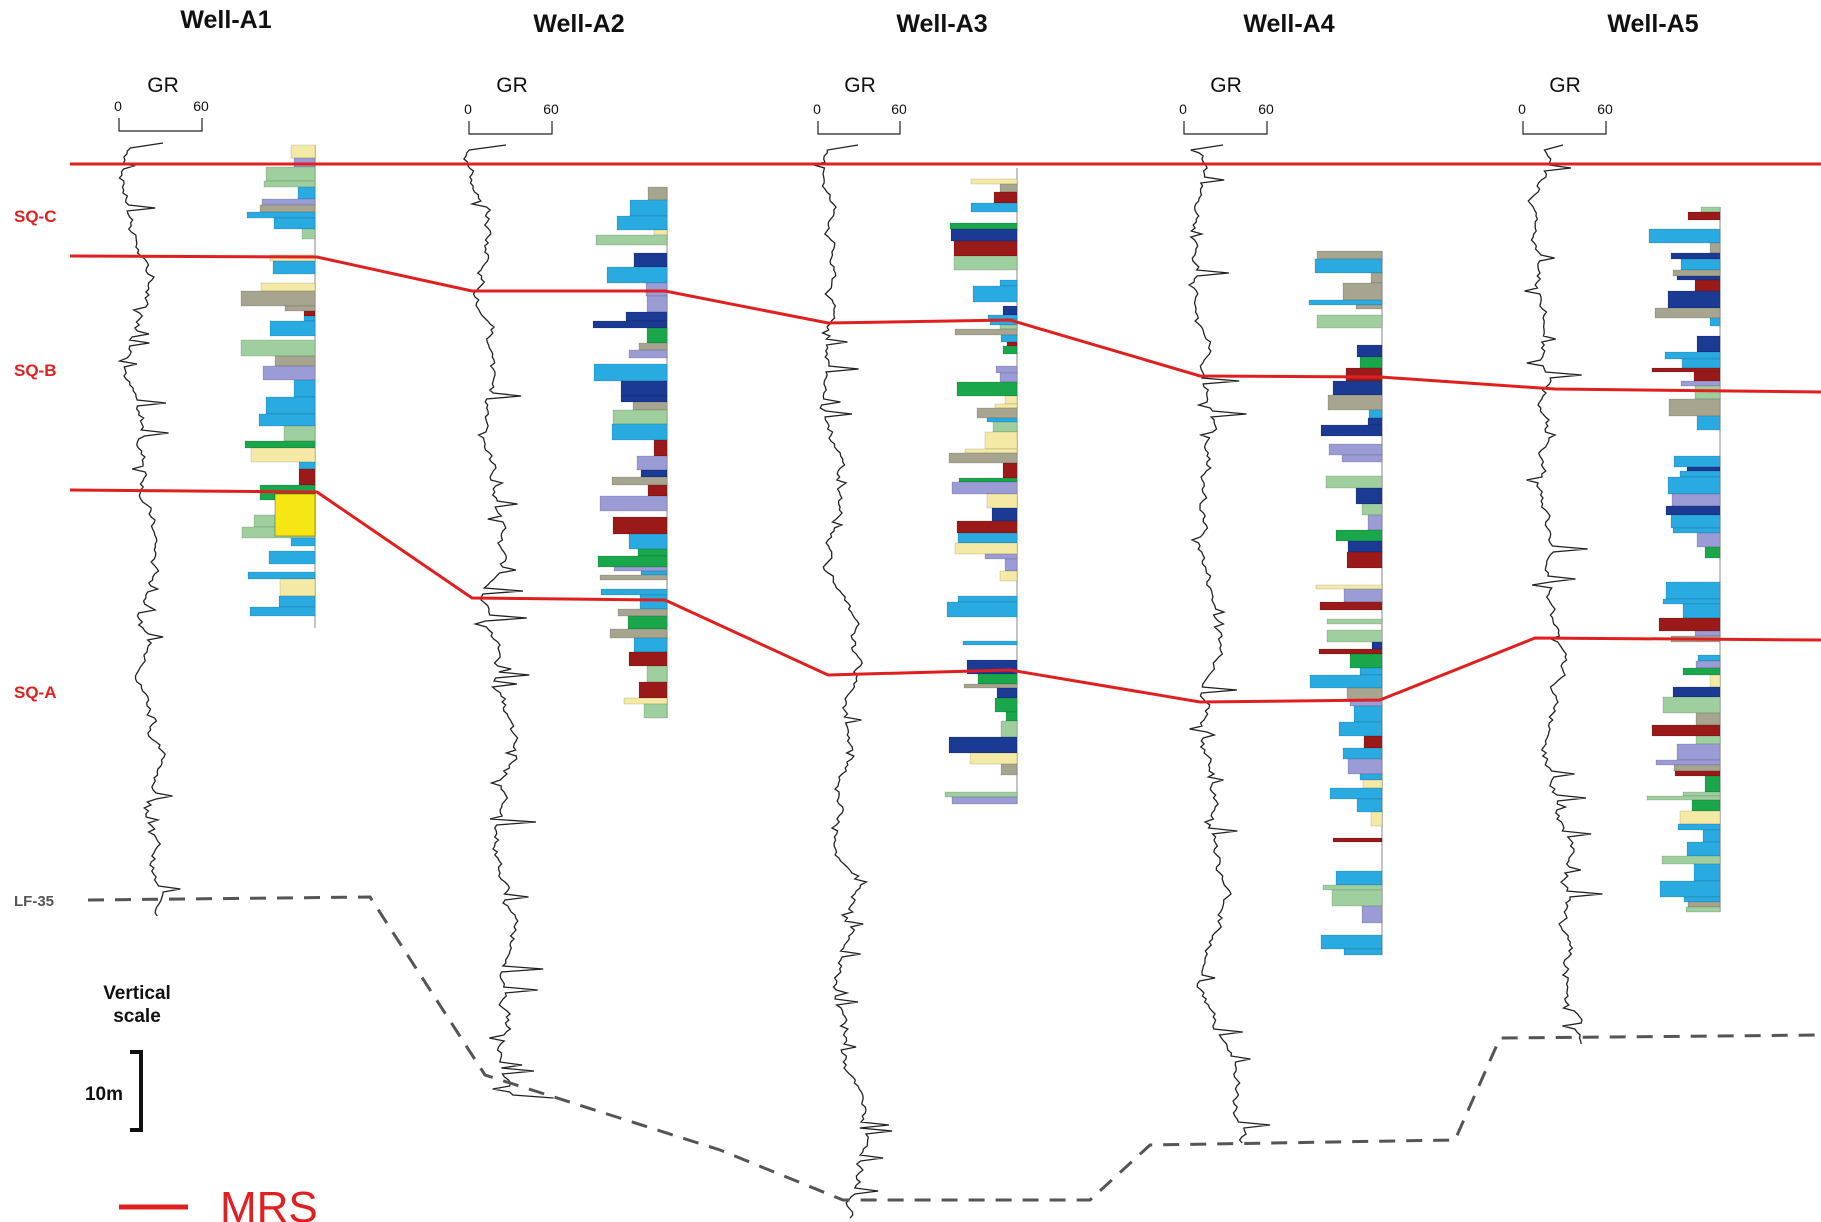 The image size is (1821, 1222). What do you see at coordinates (295, 515) in the screenshot?
I see `yellow-sandstone-block` at bounding box center [295, 515].